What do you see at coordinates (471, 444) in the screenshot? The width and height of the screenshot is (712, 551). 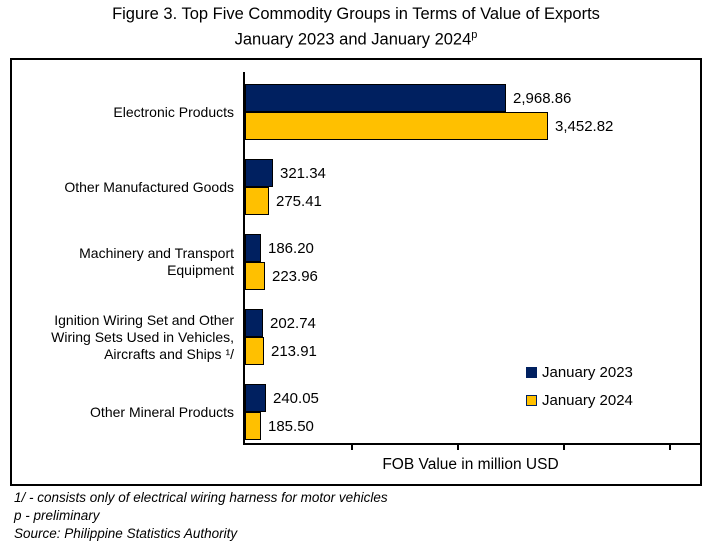 I see `x-axis-line` at bounding box center [471, 444].